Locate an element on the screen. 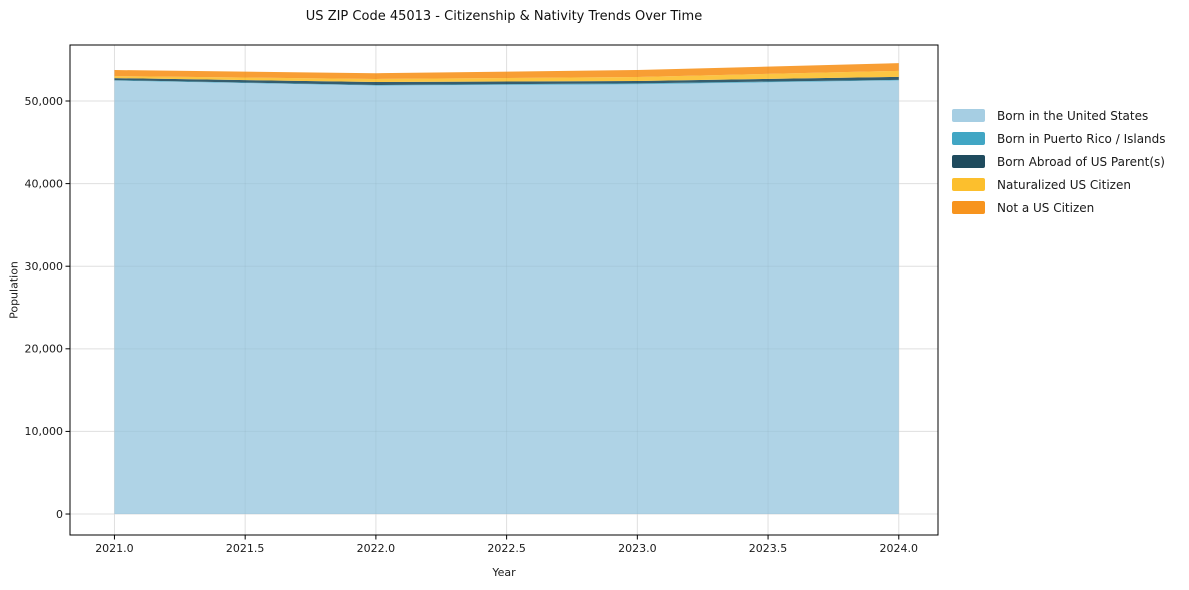  area-born-abroad-of-us-parent-s is located at coordinates (506, 80).